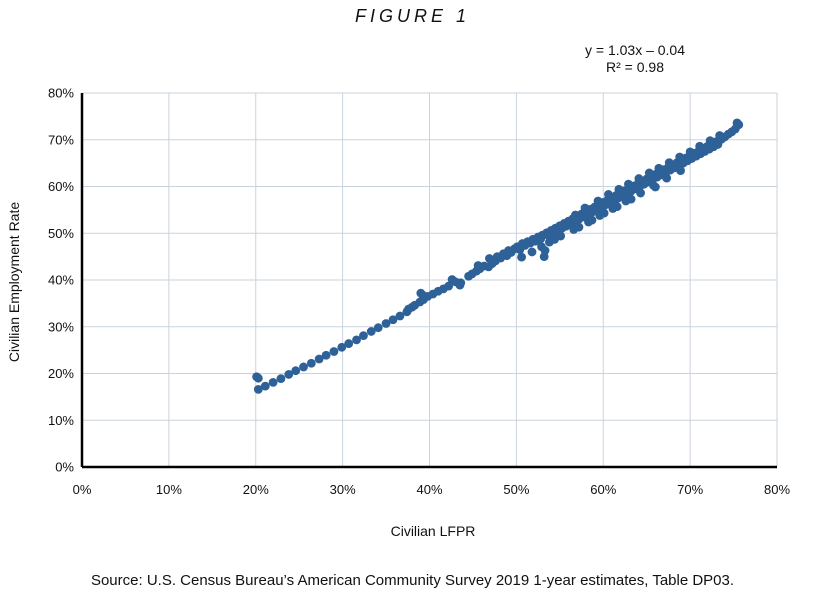 The width and height of the screenshot is (825, 598). I want to click on x-tick-label: 30%, so click(343, 489).